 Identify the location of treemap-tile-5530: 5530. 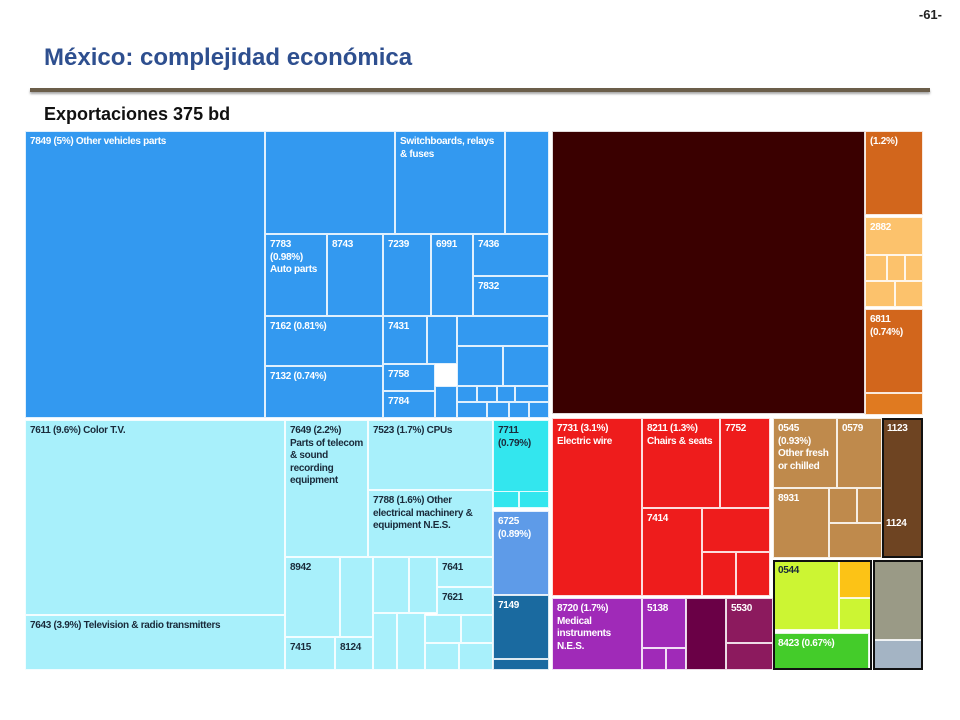
(749, 620).